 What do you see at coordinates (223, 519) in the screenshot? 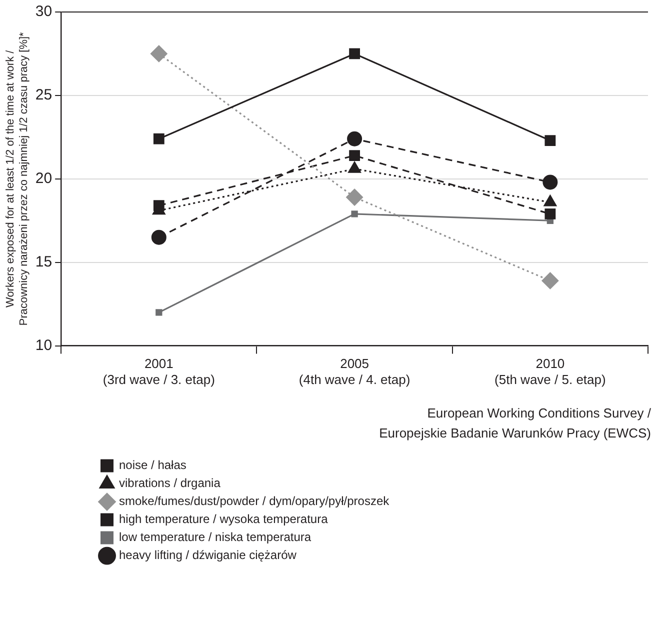
I see `legend-label: high temperature / wysoka temperatura` at bounding box center [223, 519].